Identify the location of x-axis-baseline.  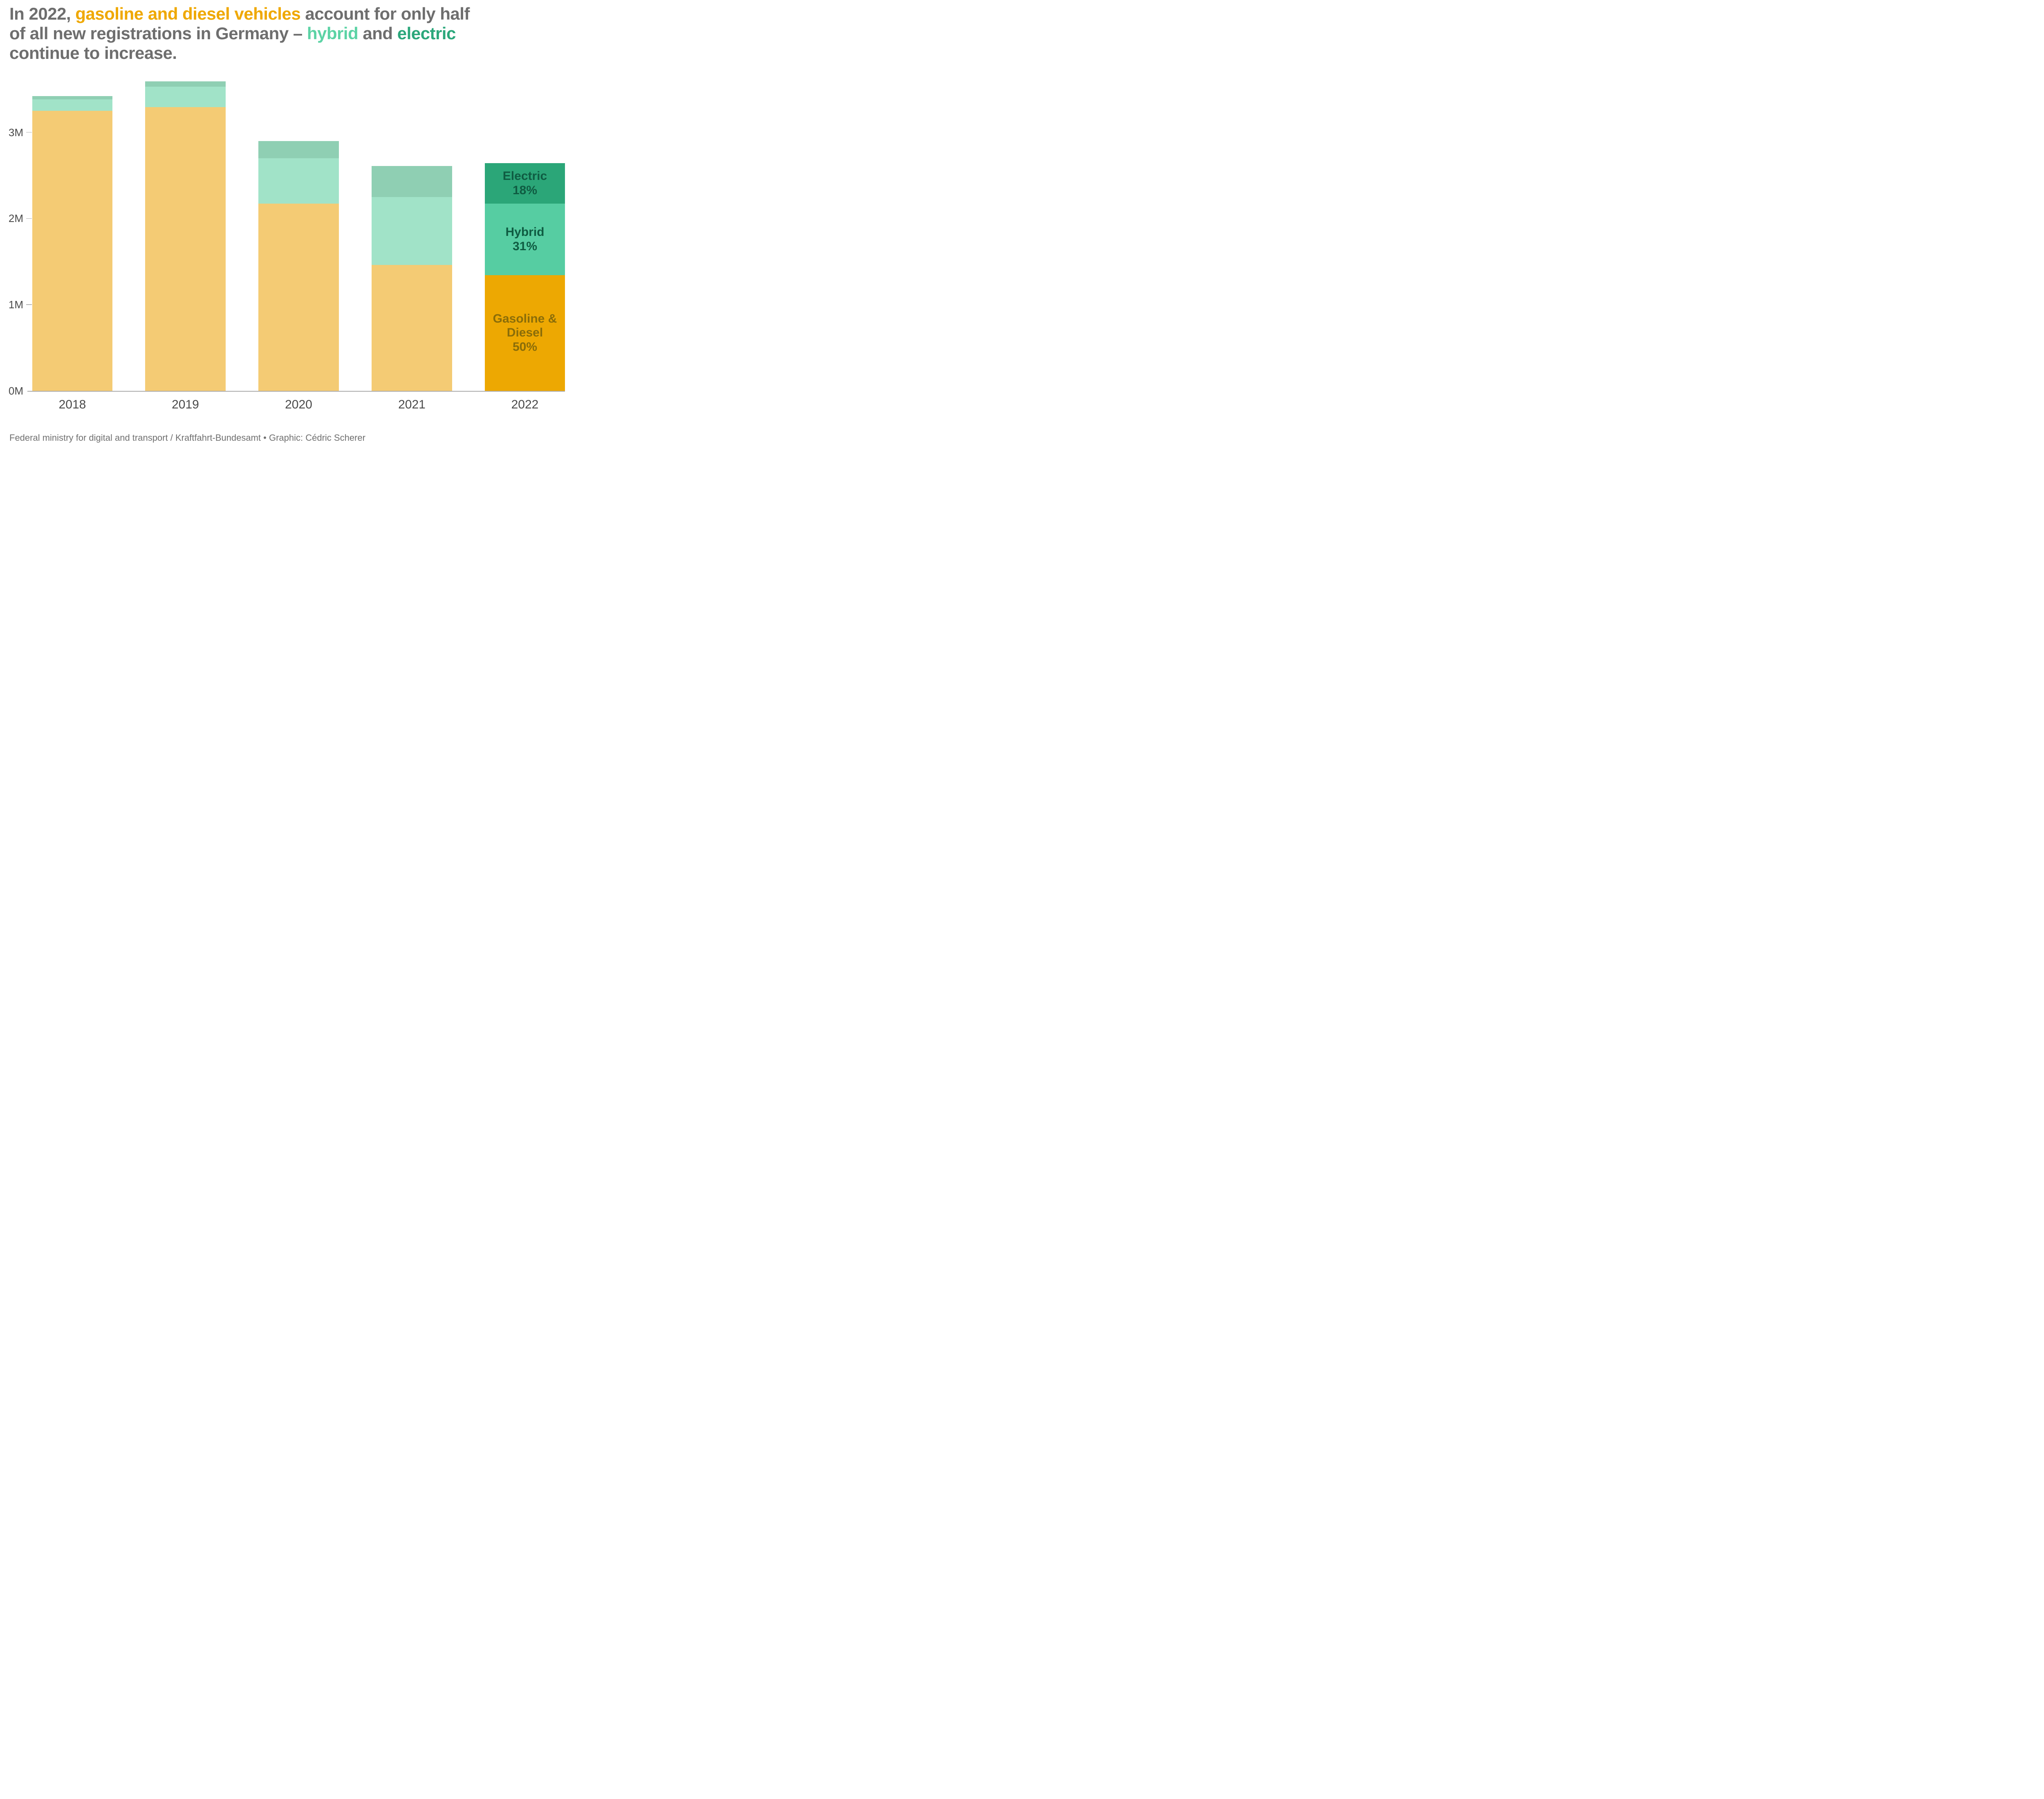
(296, 392).